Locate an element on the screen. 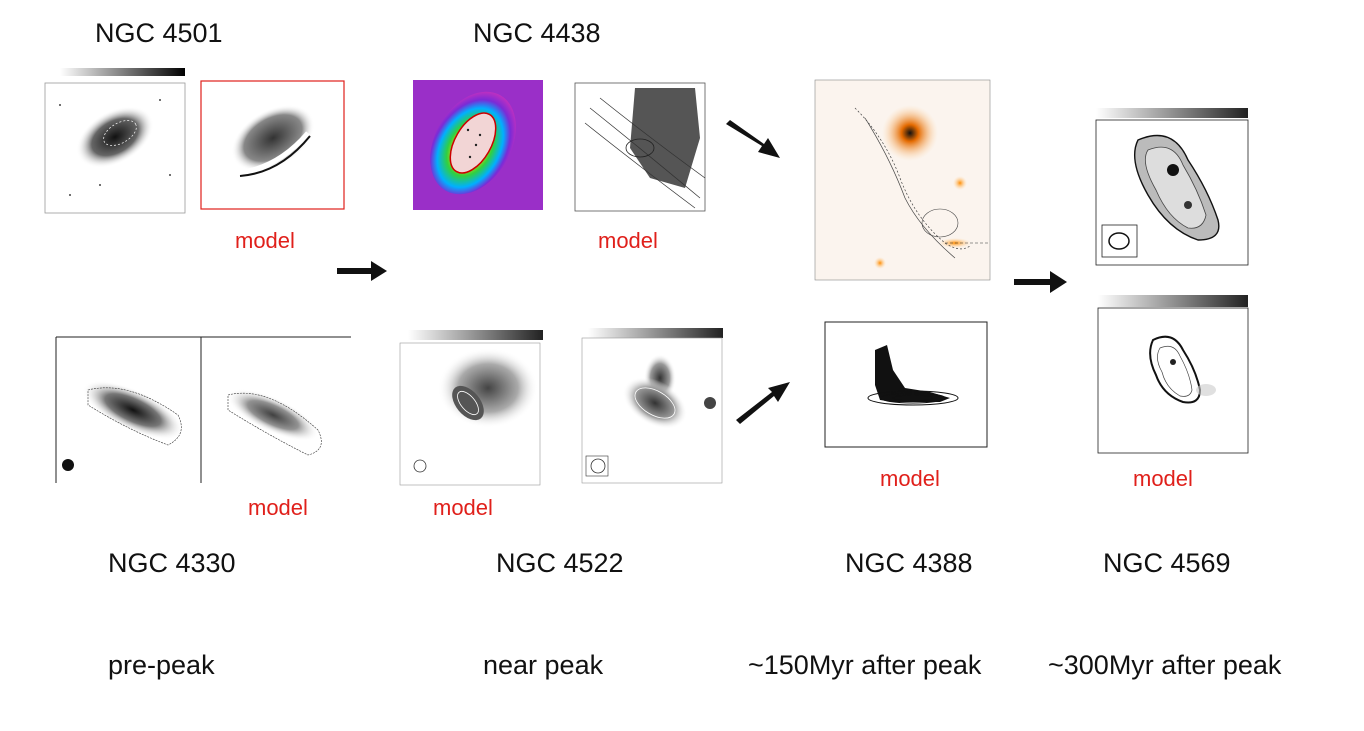 The height and width of the screenshot is (731, 1364). ngc4388-model-image is located at coordinates (895, 387).